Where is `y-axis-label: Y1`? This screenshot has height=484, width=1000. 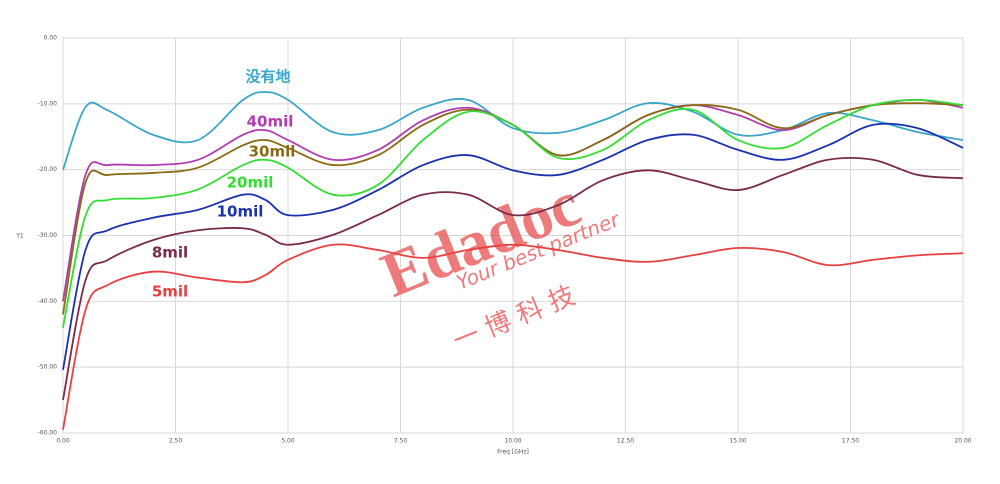
y-axis-label: Y1 is located at coordinates (19, 236).